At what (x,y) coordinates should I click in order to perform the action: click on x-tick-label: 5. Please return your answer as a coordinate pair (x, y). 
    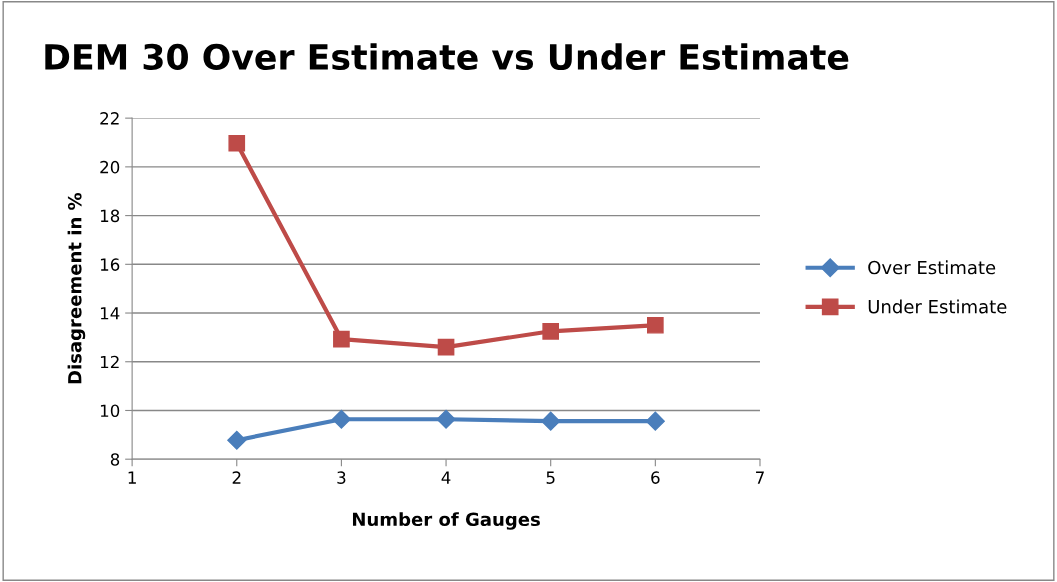
    Looking at the image, I should click on (550, 477).